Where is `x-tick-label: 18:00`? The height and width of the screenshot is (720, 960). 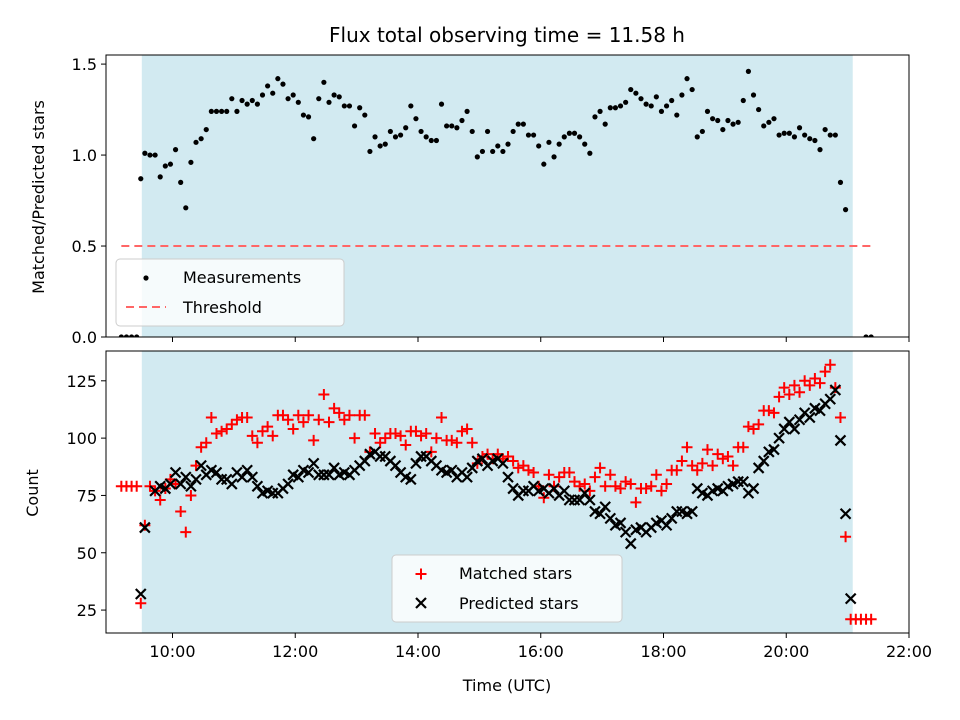
x-tick-label: 18:00 is located at coordinates (663, 651).